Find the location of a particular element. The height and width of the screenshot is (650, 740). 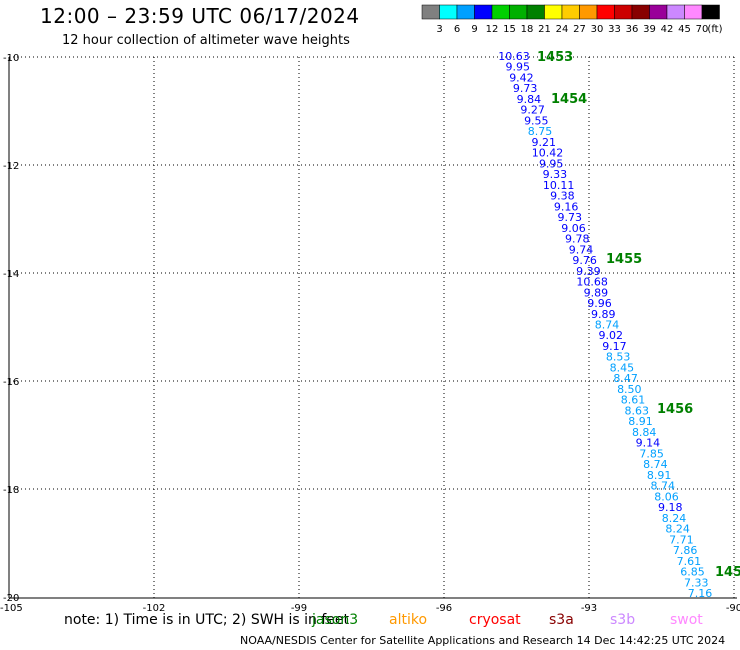

legend-tick-label: 70 is located at coordinates (702, 29).